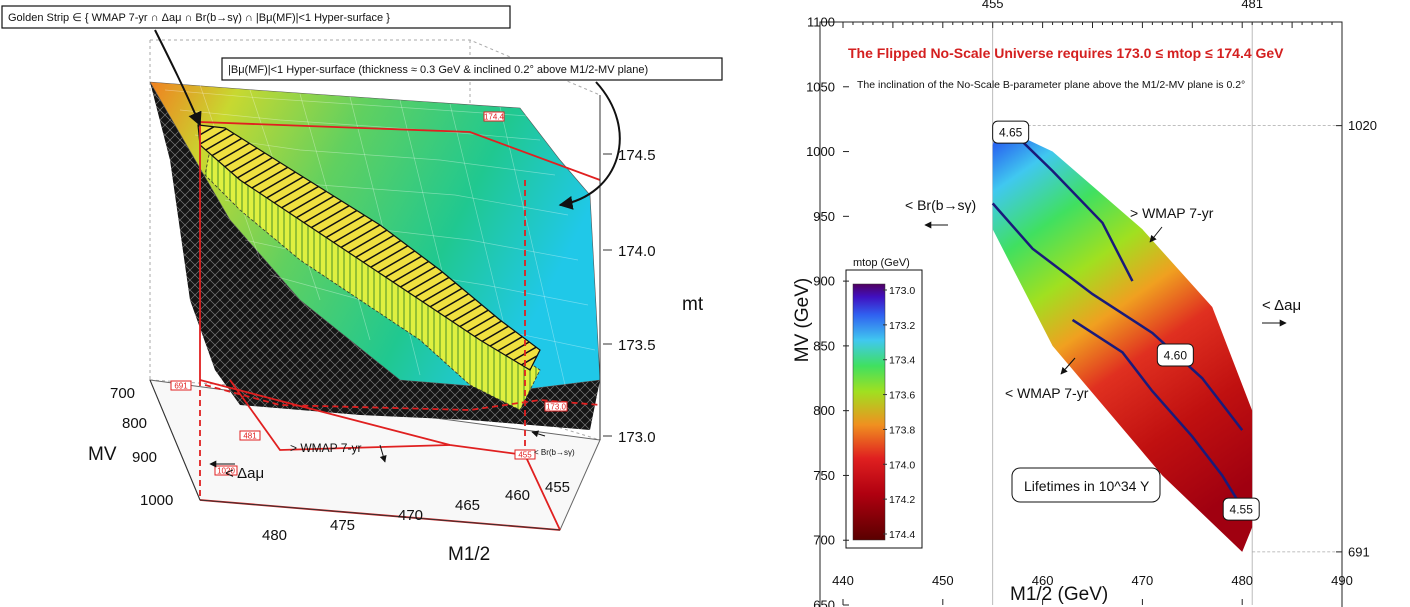 This screenshot has height=607, width=1410. Describe the element at coordinates (824, 345) in the screenshot. I see `y-tick-label: 850` at that location.